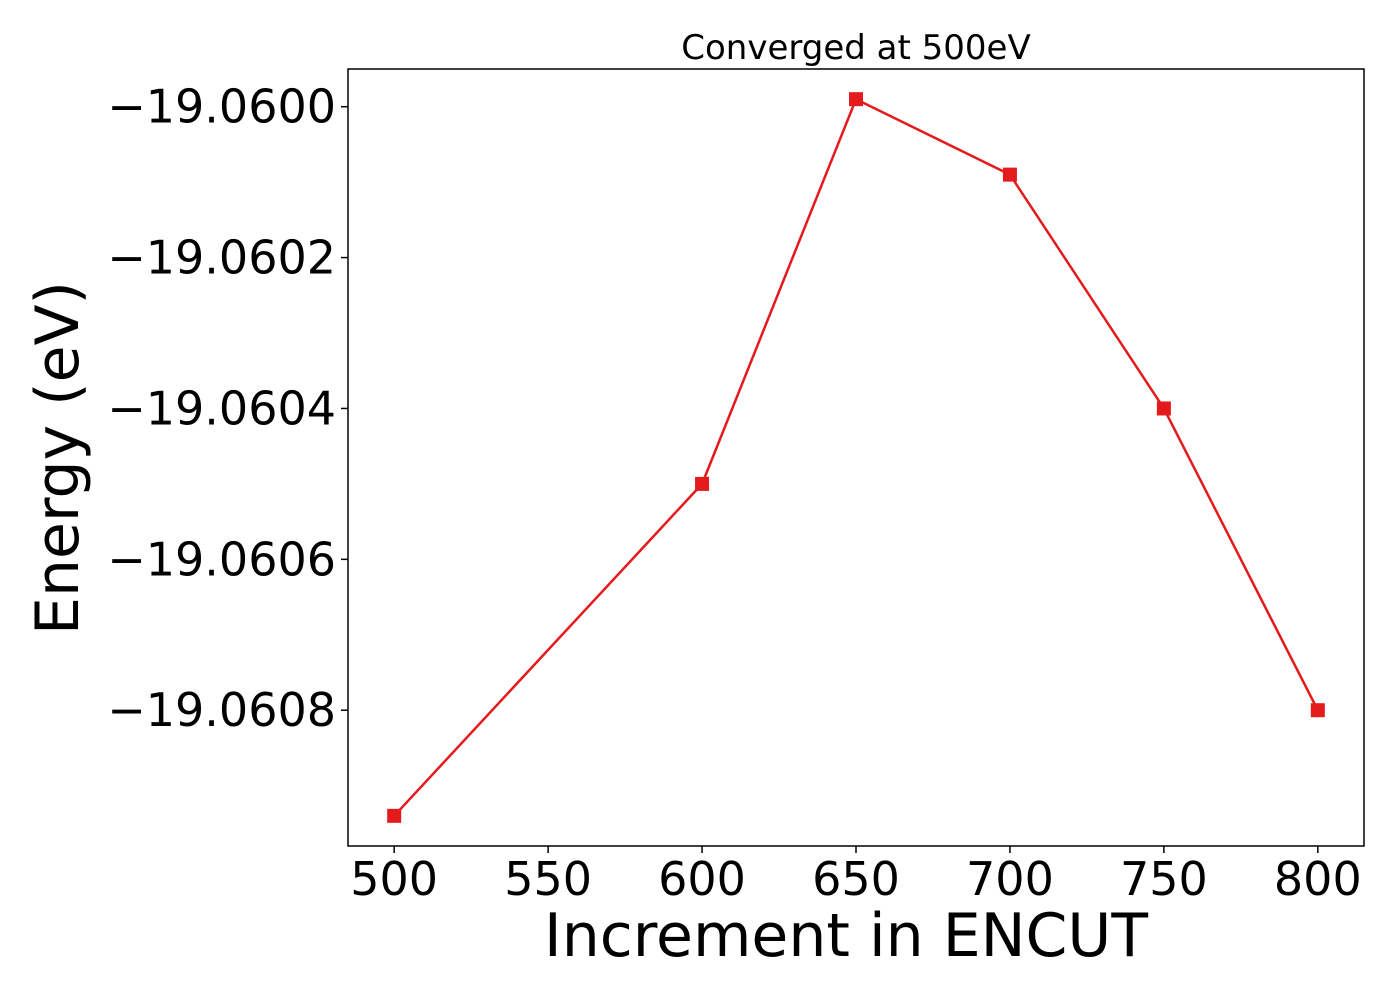  What do you see at coordinates (548, 879) in the screenshot?
I see `x-tick-label: 550` at bounding box center [548, 879].